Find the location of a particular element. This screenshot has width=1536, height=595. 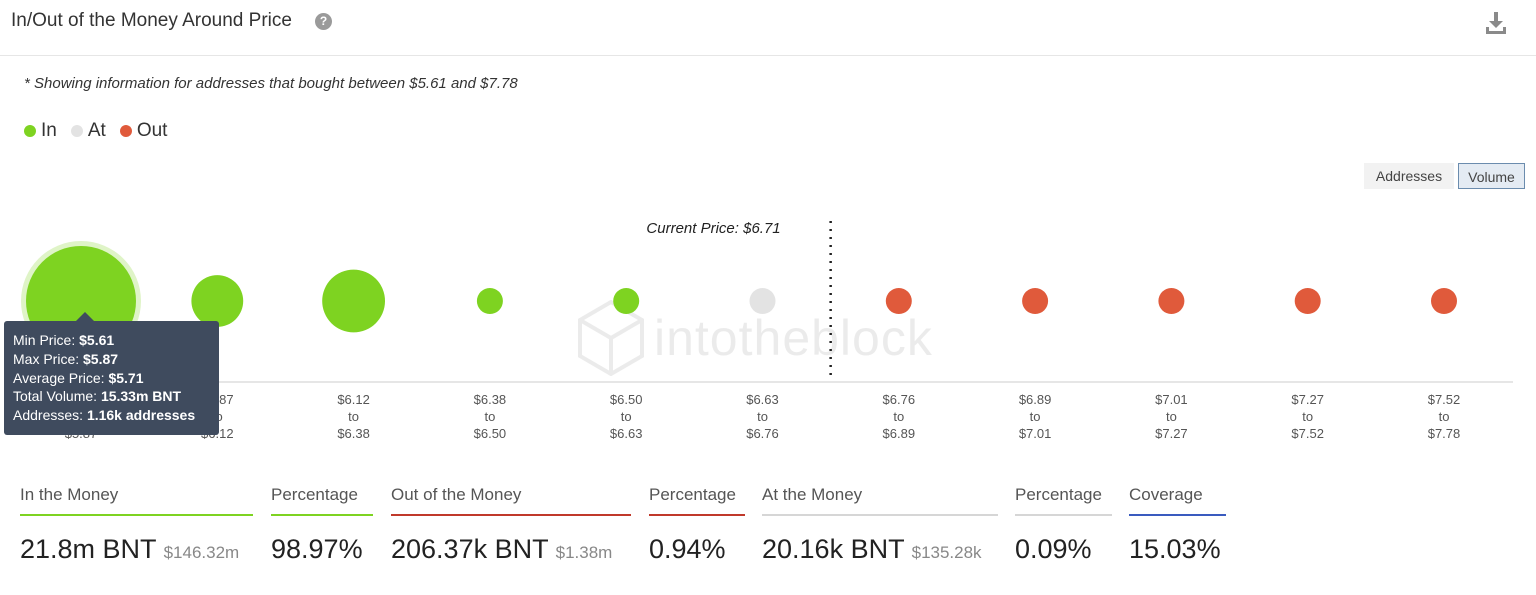

legend-label-in: In is located at coordinates (49, 130).